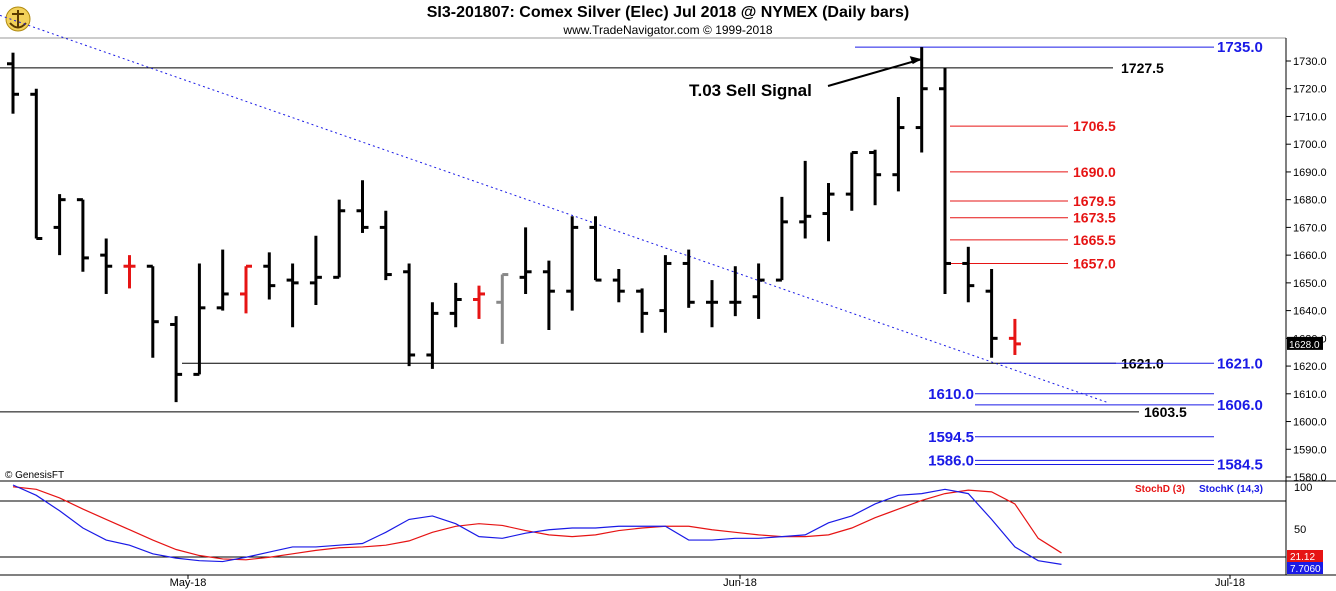  What do you see at coordinates (1094, 172) in the screenshot?
I see `level-label-1690.0: 1690.0` at bounding box center [1094, 172].